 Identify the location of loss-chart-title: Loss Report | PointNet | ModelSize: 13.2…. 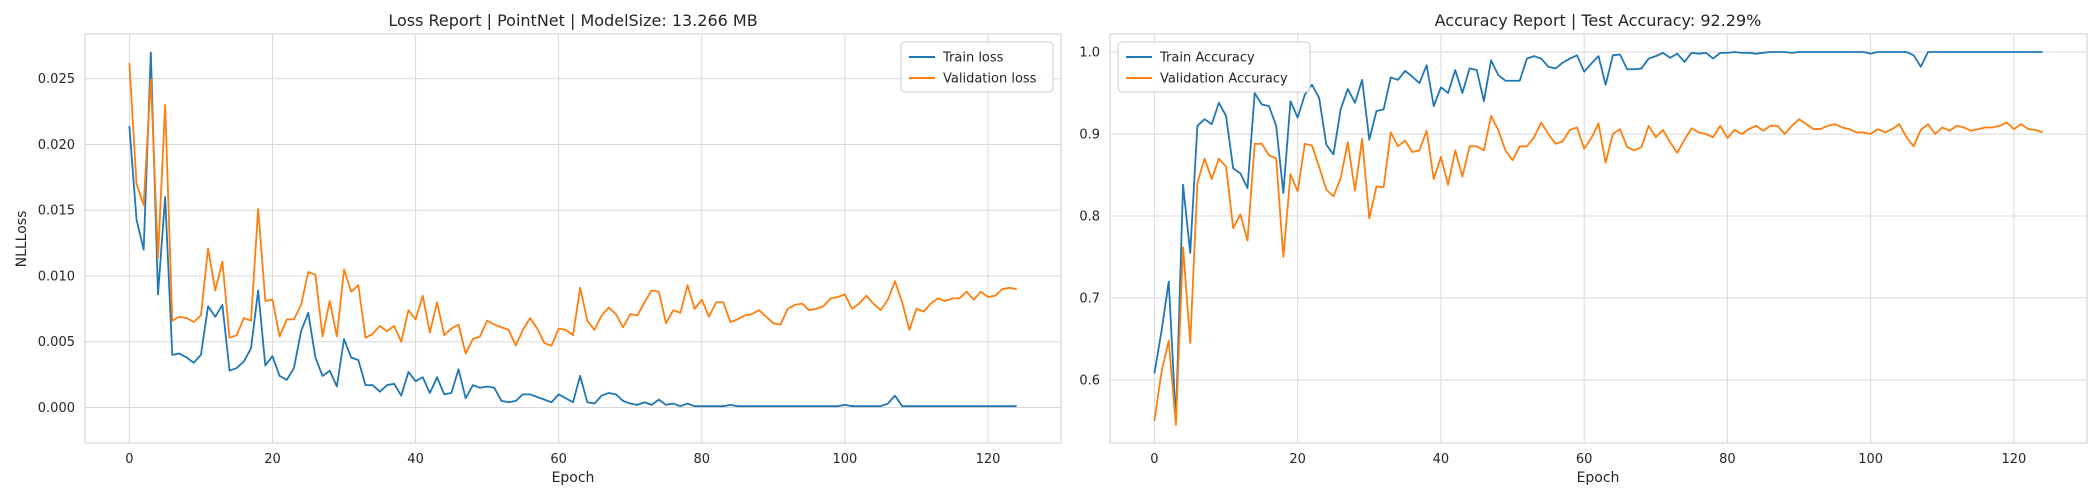
(572, 20).